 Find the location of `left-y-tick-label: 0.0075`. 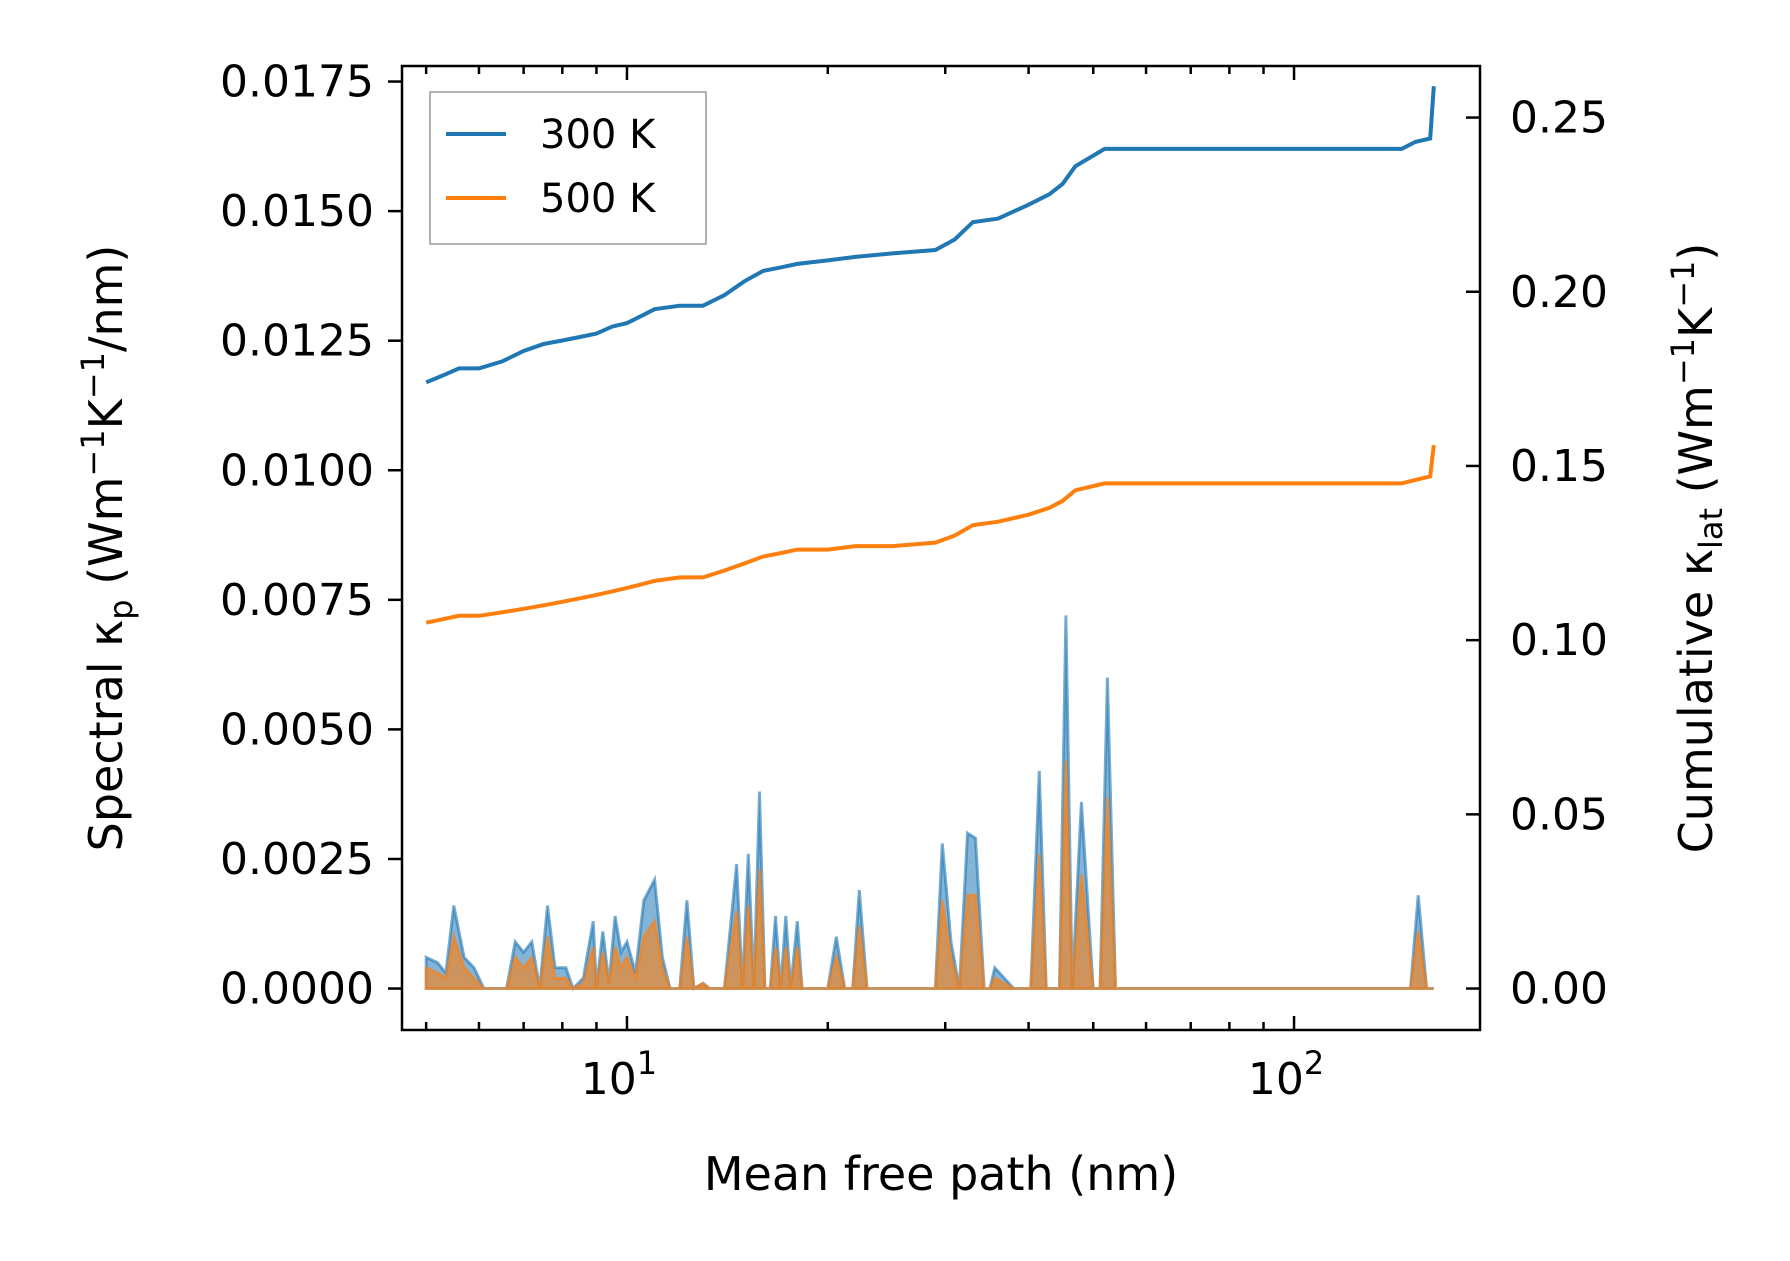

left-y-tick-label: 0.0075 is located at coordinates (297, 600).